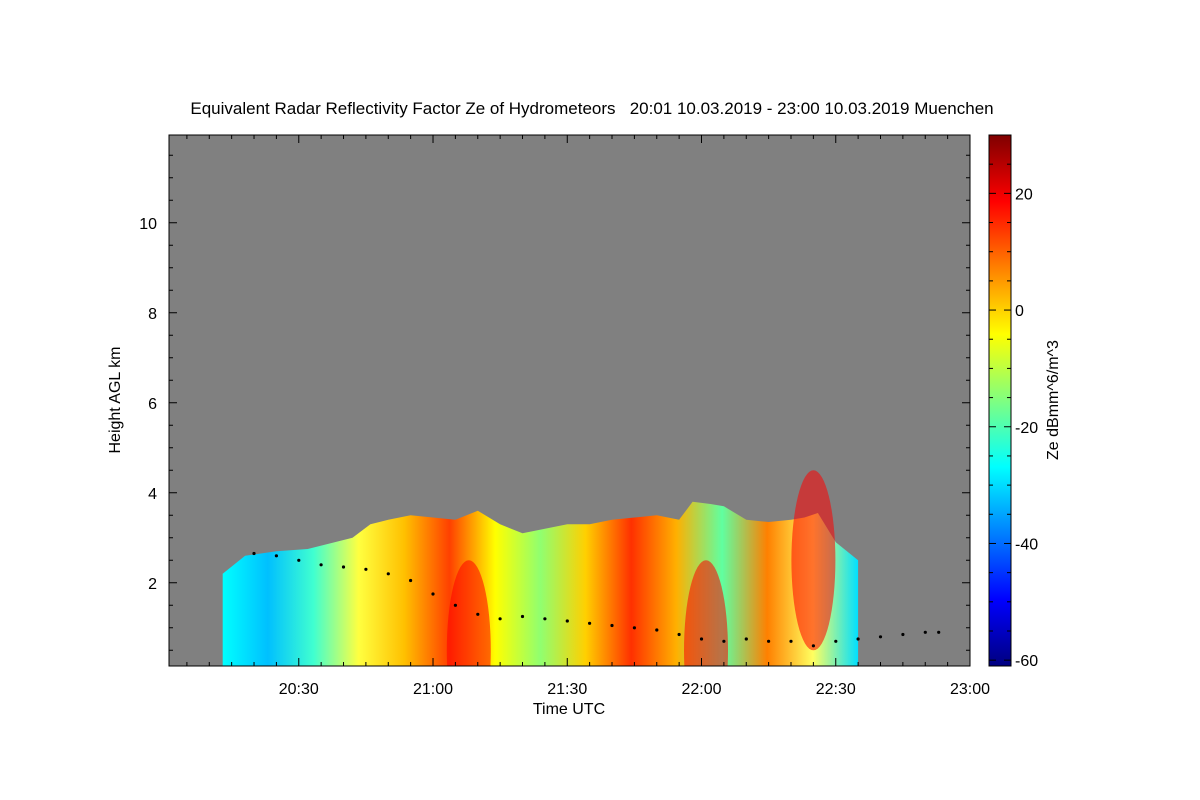  What do you see at coordinates (836, 689) in the screenshot?
I see `x-tick-label: 22:30` at bounding box center [836, 689].